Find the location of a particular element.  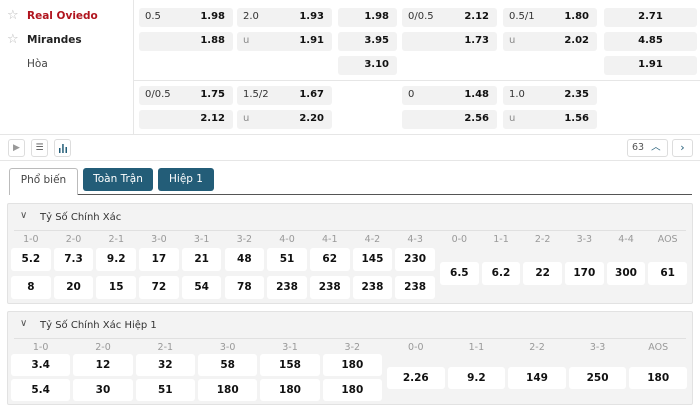

score-odds-home: 3.4 is located at coordinates (41, 365).